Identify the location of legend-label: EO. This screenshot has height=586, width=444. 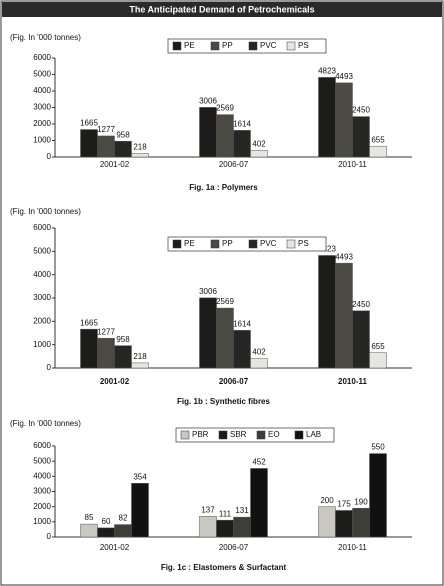
(274, 434).